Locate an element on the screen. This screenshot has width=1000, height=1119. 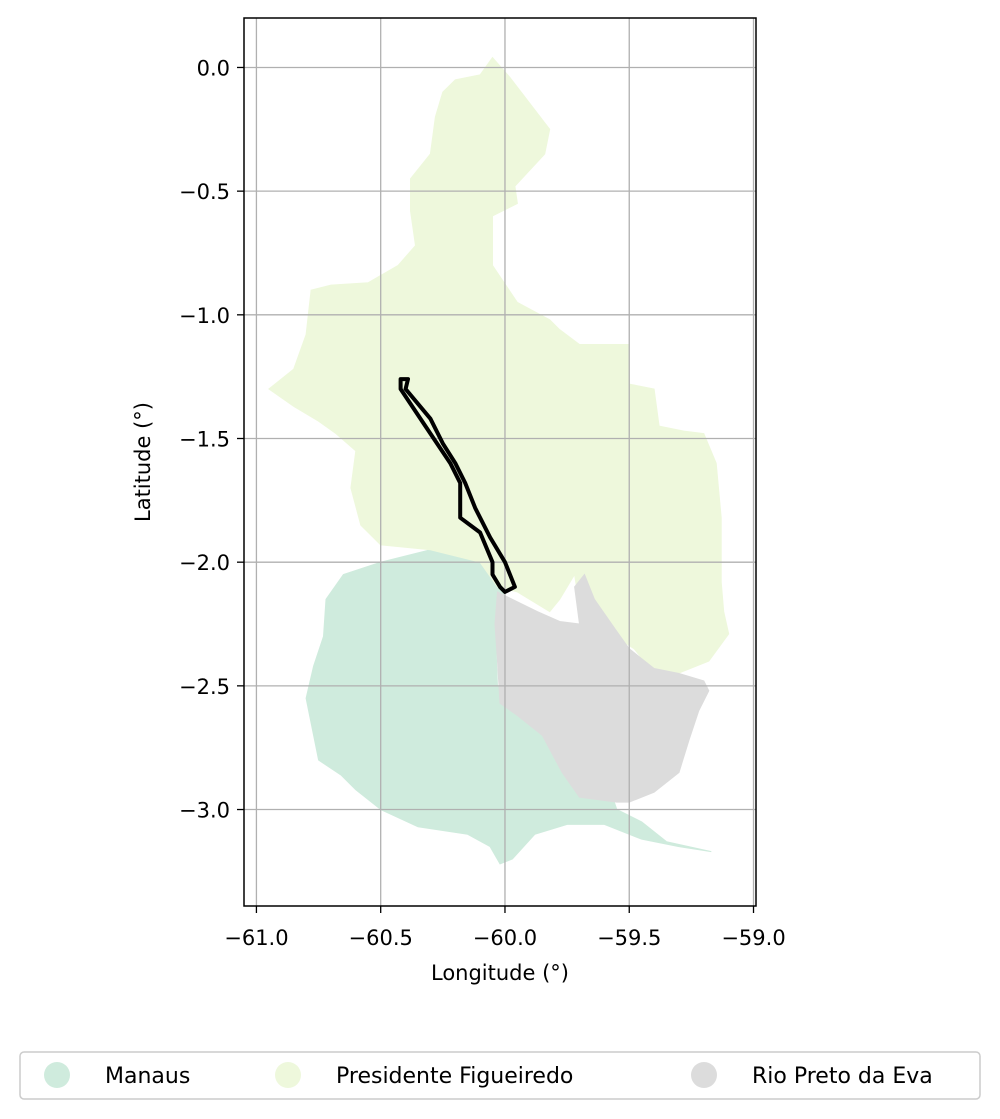
x-tick-label: −61.0 is located at coordinates (256, 938).